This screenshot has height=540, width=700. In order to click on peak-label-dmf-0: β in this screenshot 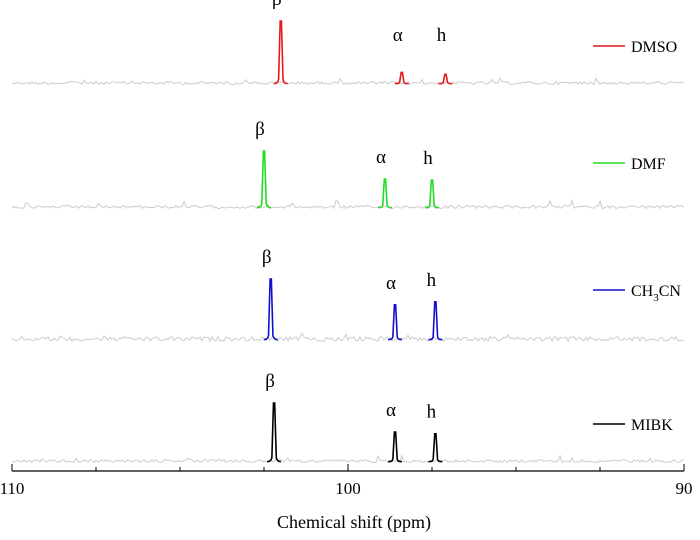, I will do `click(260, 129)`.